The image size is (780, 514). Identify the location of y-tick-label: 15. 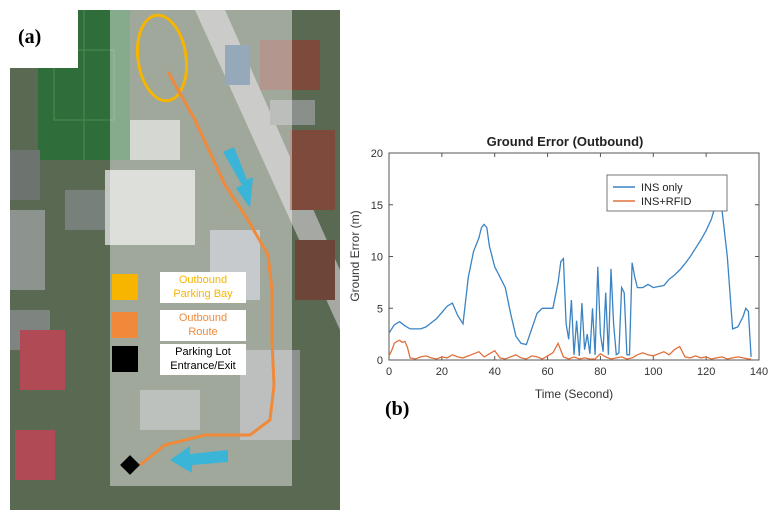
(377, 206).